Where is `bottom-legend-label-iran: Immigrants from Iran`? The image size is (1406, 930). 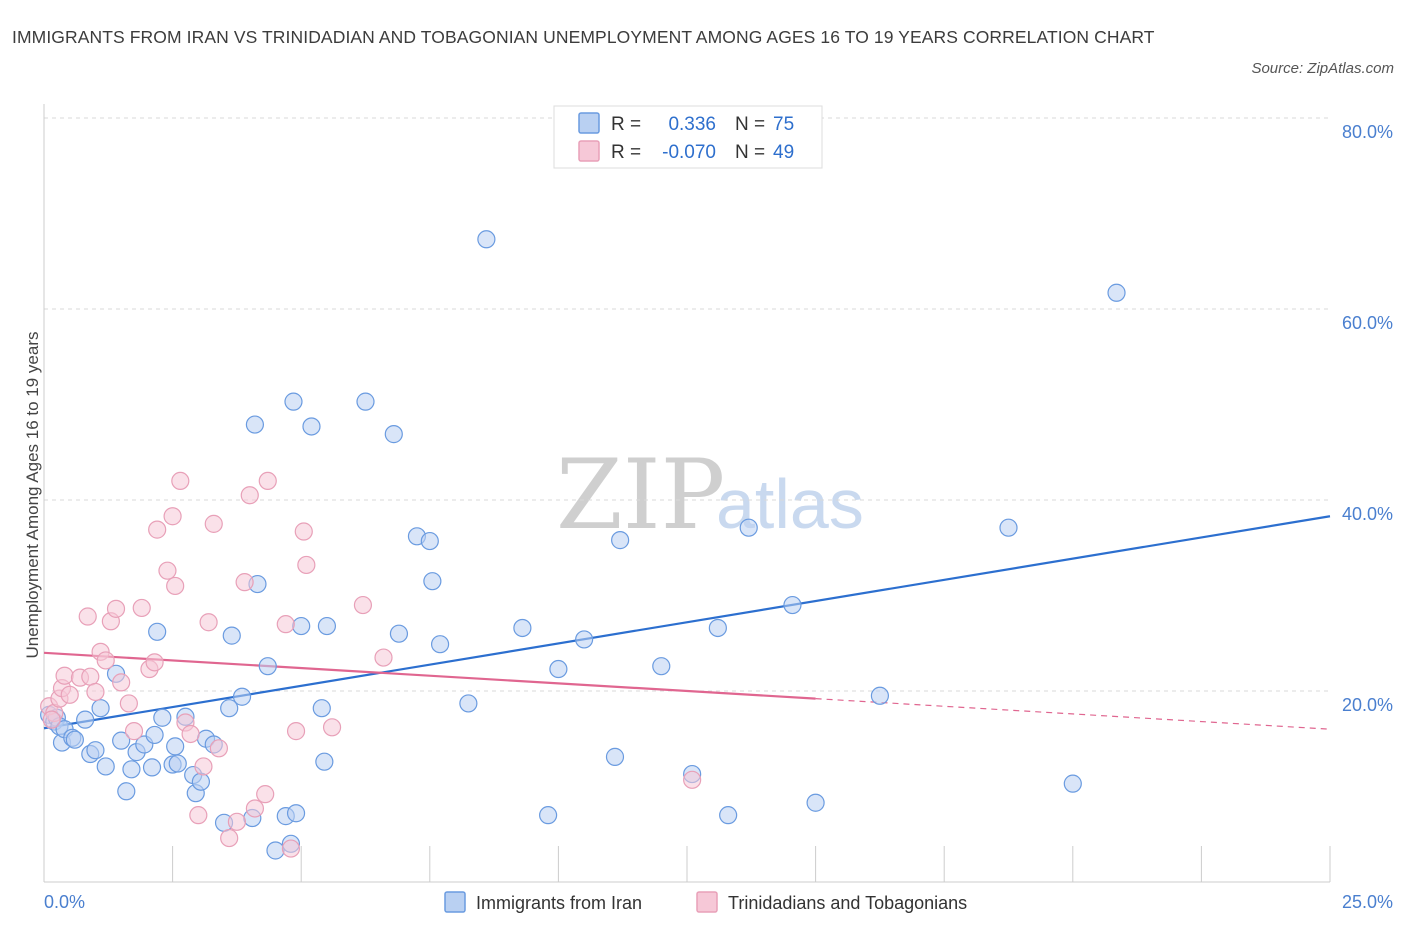 bottom-legend-label-iran: Immigrants from Iran is located at coordinates (559, 903).